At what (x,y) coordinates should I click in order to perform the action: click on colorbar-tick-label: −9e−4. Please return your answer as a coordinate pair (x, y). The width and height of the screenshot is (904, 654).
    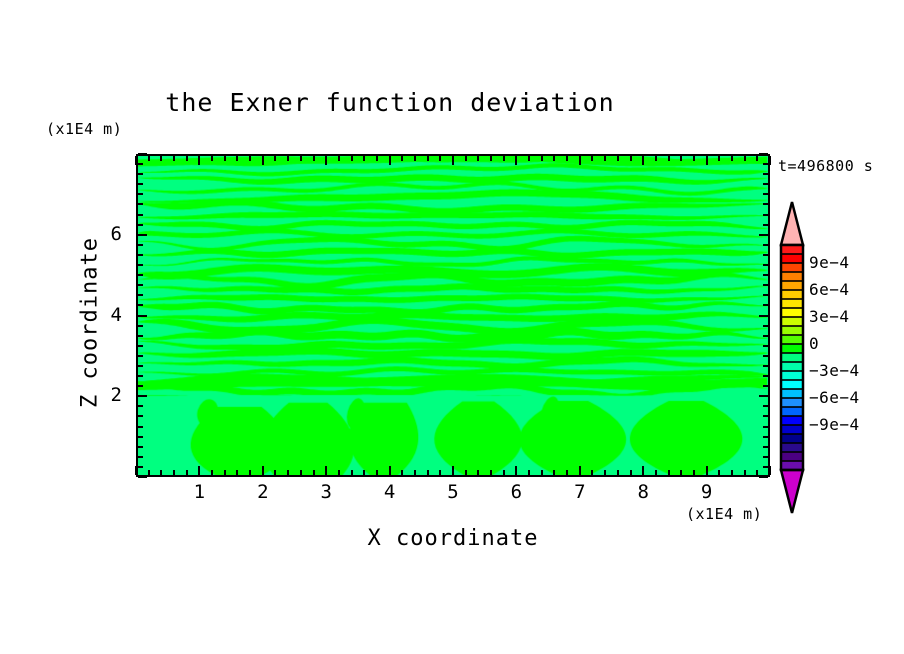
    Looking at the image, I should click on (834, 424).